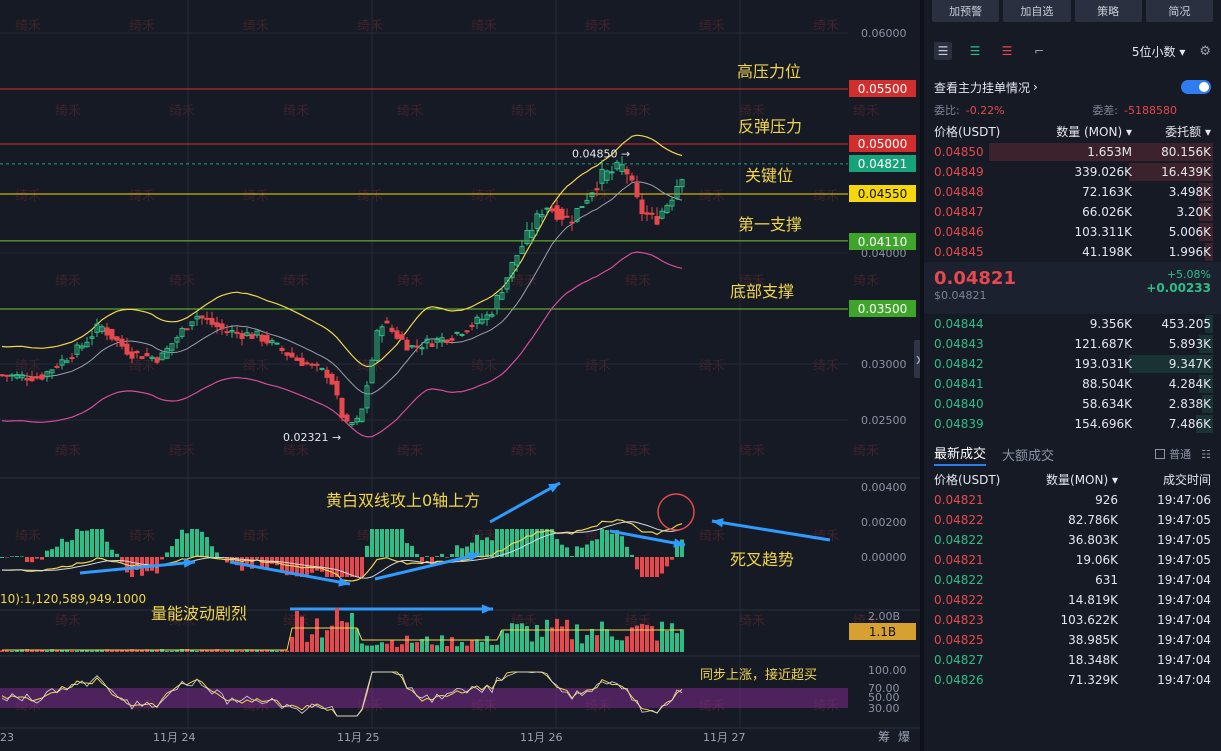  I want to click on ask-row: 0.04848 72.163K 3.498K, so click(1072, 192).